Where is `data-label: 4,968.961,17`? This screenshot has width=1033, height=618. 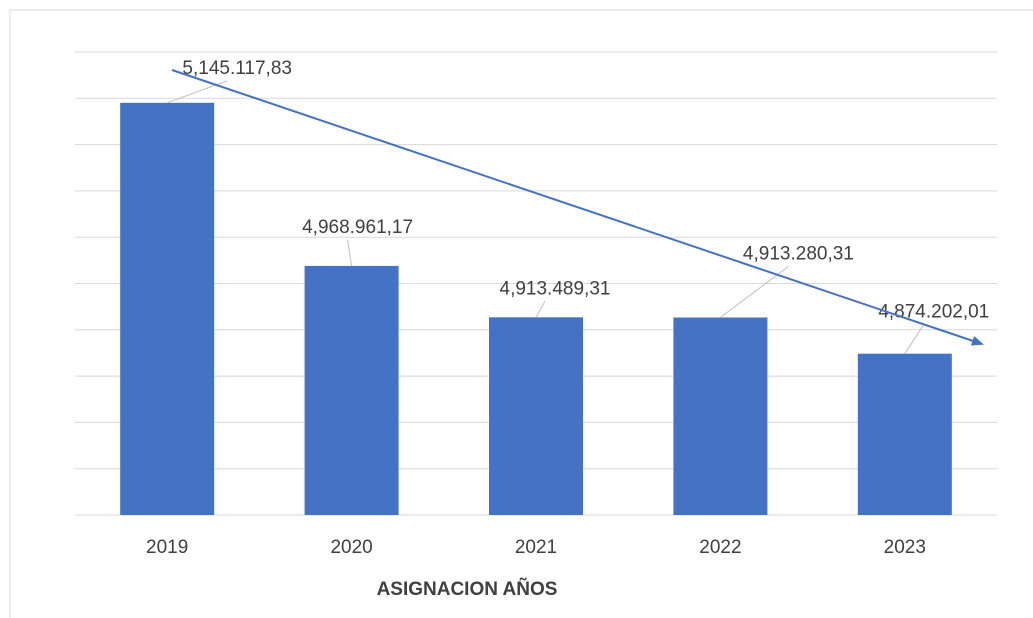 data-label: 4,968.961,17 is located at coordinates (357, 227).